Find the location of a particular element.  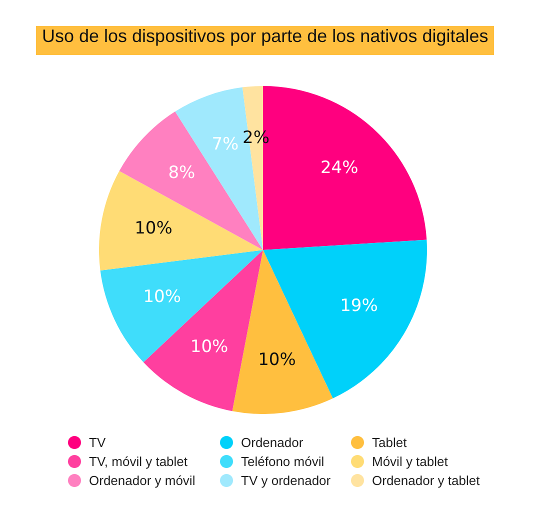

legend-label: Teléfono móvil is located at coordinates (282, 461).